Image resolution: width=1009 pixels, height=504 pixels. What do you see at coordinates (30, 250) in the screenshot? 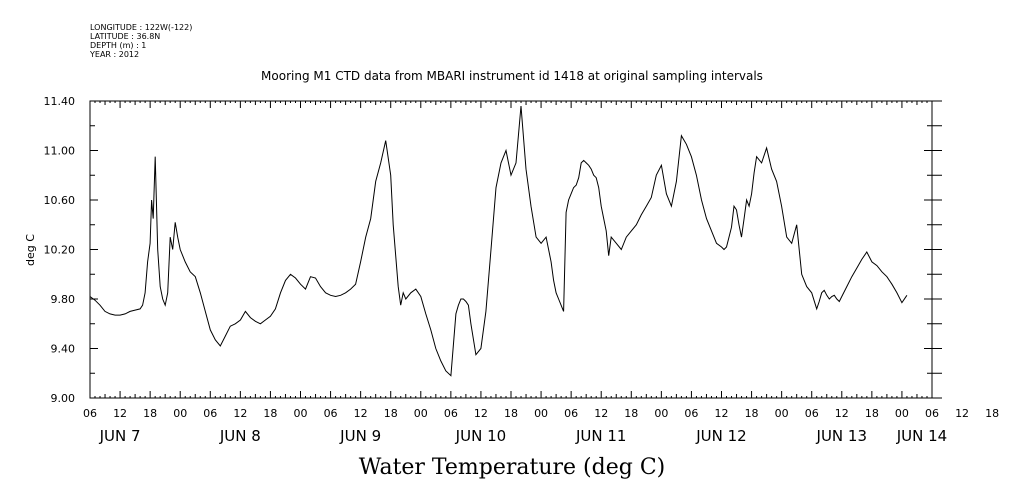
I see `y-axis-label: deg C` at bounding box center [30, 250].